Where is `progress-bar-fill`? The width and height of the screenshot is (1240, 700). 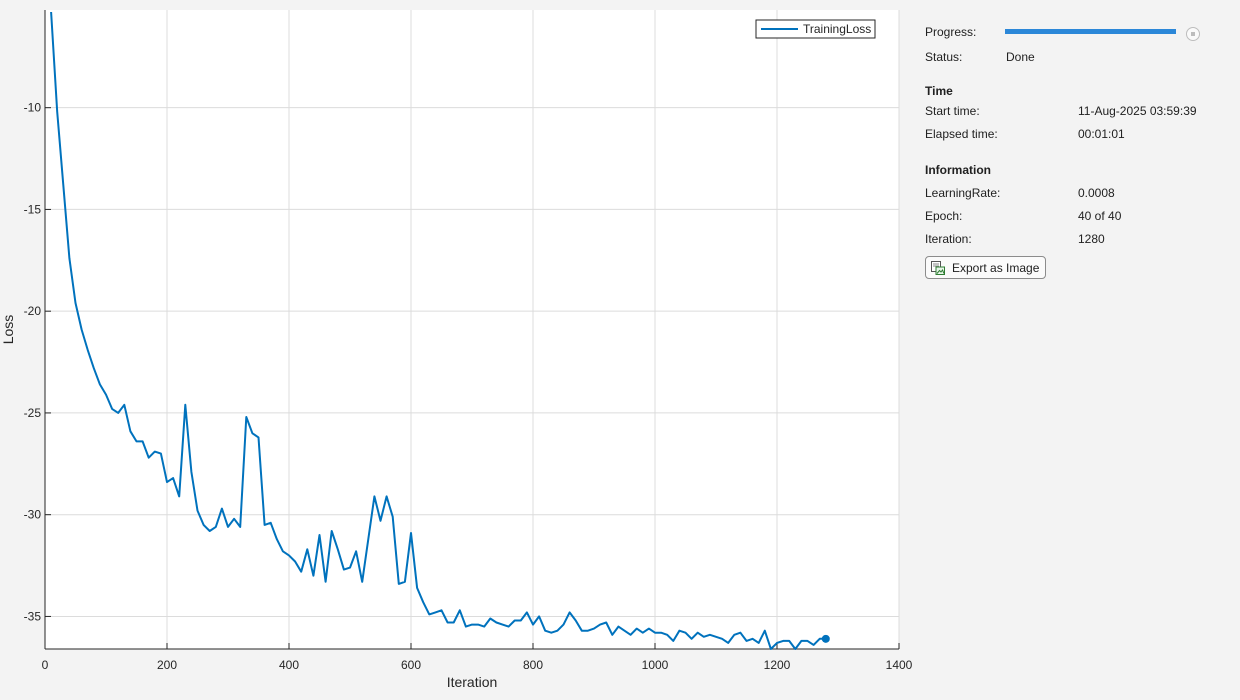
progress-bar-fill is located at coordinates (1090, 31).